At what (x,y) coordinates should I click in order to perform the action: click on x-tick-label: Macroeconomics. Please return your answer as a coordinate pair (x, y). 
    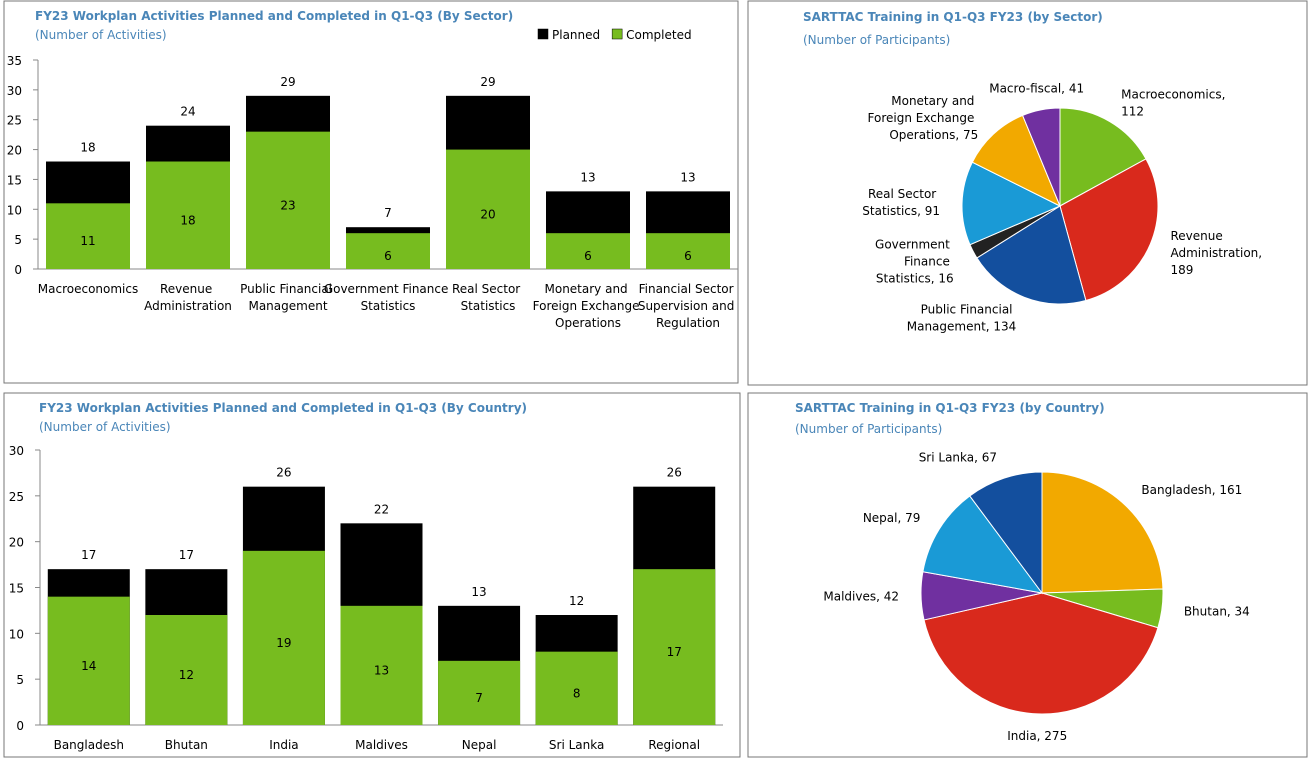
    Looking at the image, I should click on (88, 289).